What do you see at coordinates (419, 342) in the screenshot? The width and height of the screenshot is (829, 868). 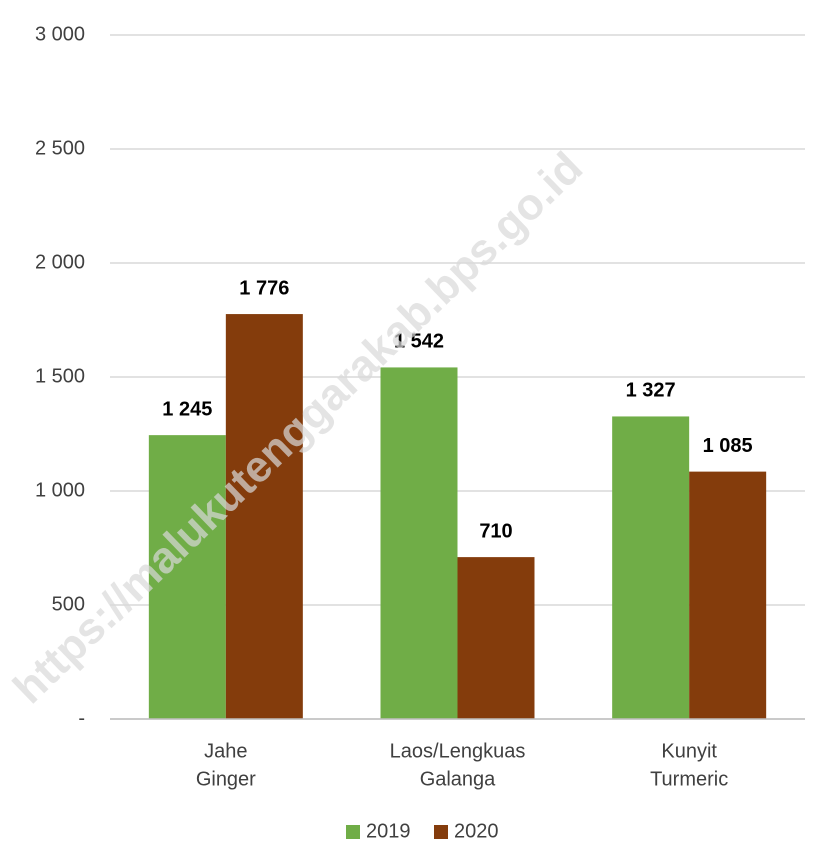 I see `value-label: 1 542` at bounding box center [419, 342].